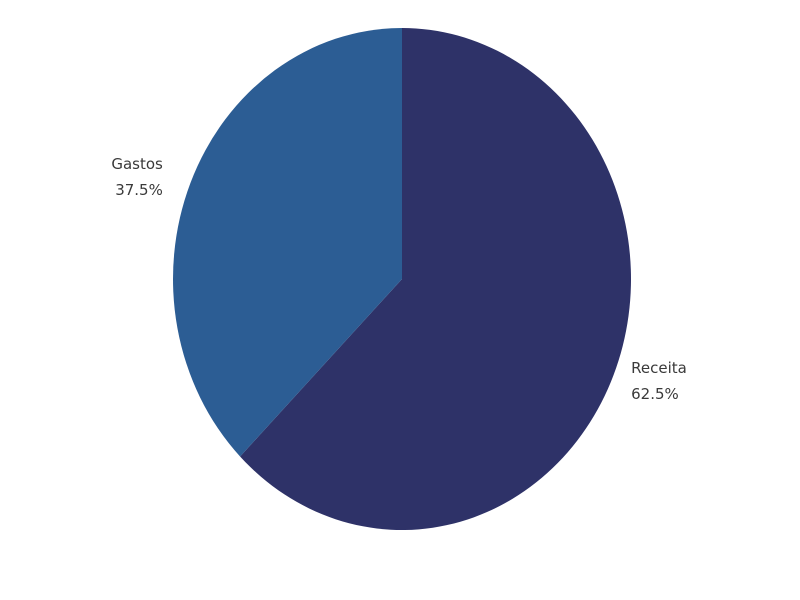 The image size is (800, 600). Describe the element at coordinates (139, 190) in the screenshot. I see `slice-label-gastos-value: 37.5%` at that location.